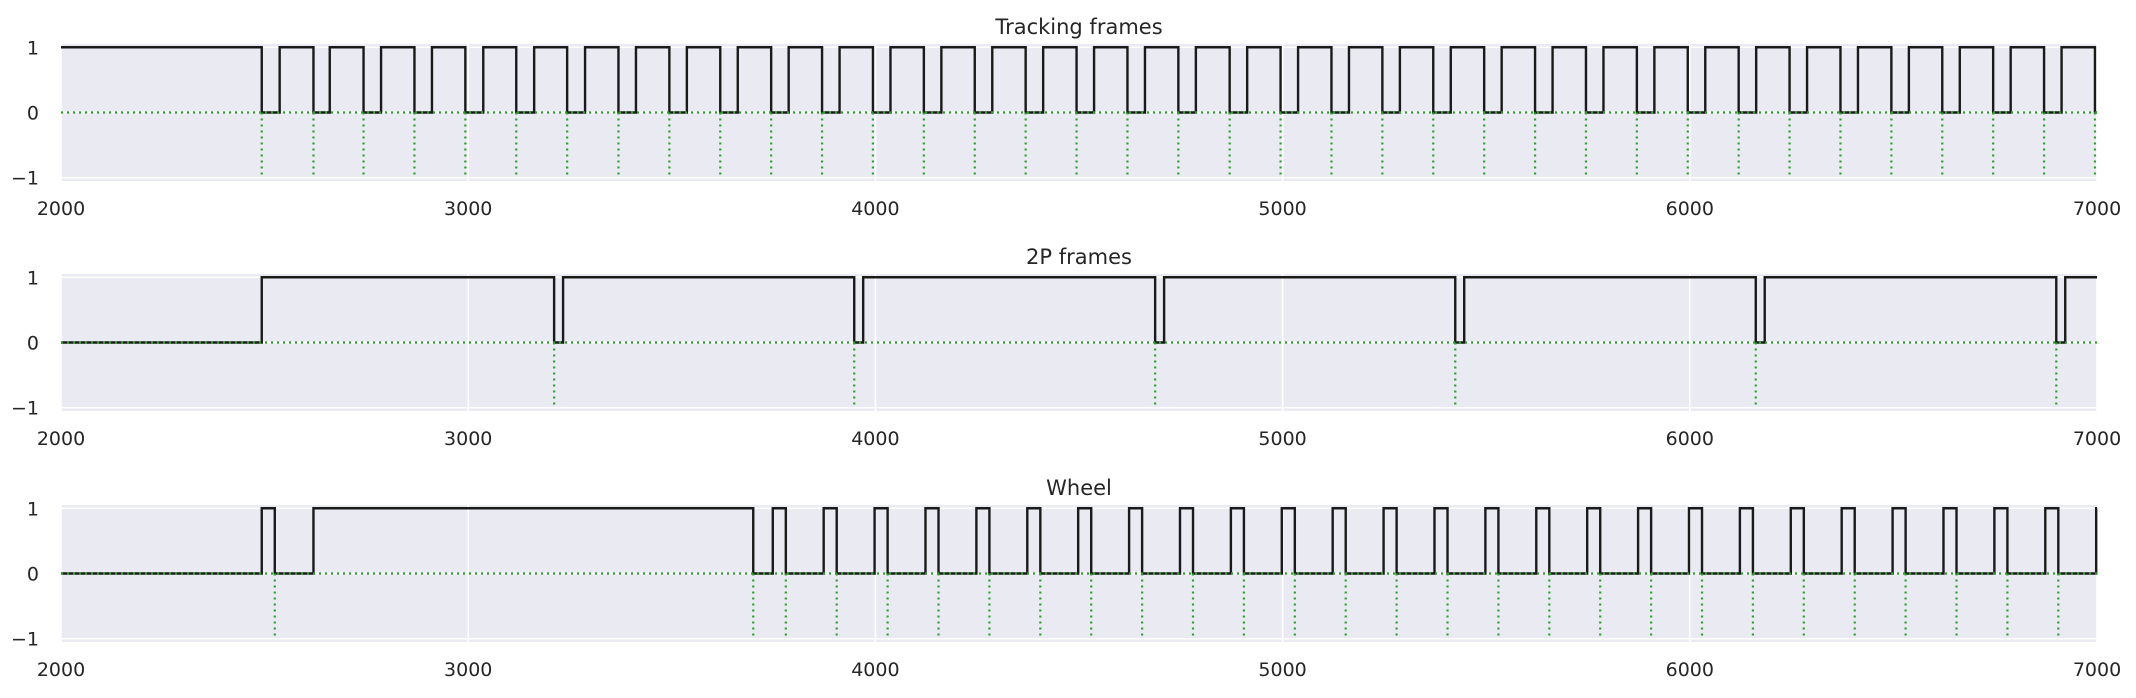  Describe the element at coordinates (1078, 27) in the screenshot. I see `panel-title: Tracking frames` at that location.